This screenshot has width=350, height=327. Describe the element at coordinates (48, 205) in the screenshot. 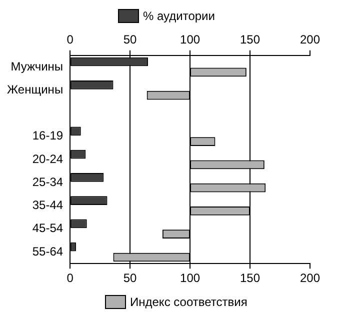

I see `y-tick-label: 35-44` at that location.